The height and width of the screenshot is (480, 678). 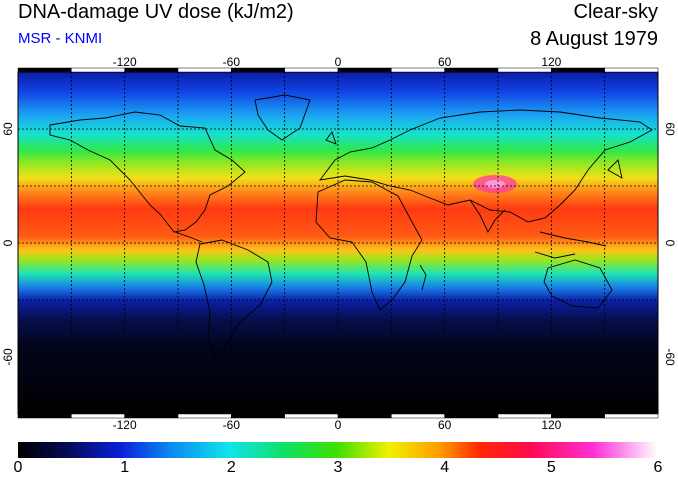 What do you see at coordinates (495, 184) in the screenshot?
I see `tibet-hotspot-core` at bounding box center [495, 184].